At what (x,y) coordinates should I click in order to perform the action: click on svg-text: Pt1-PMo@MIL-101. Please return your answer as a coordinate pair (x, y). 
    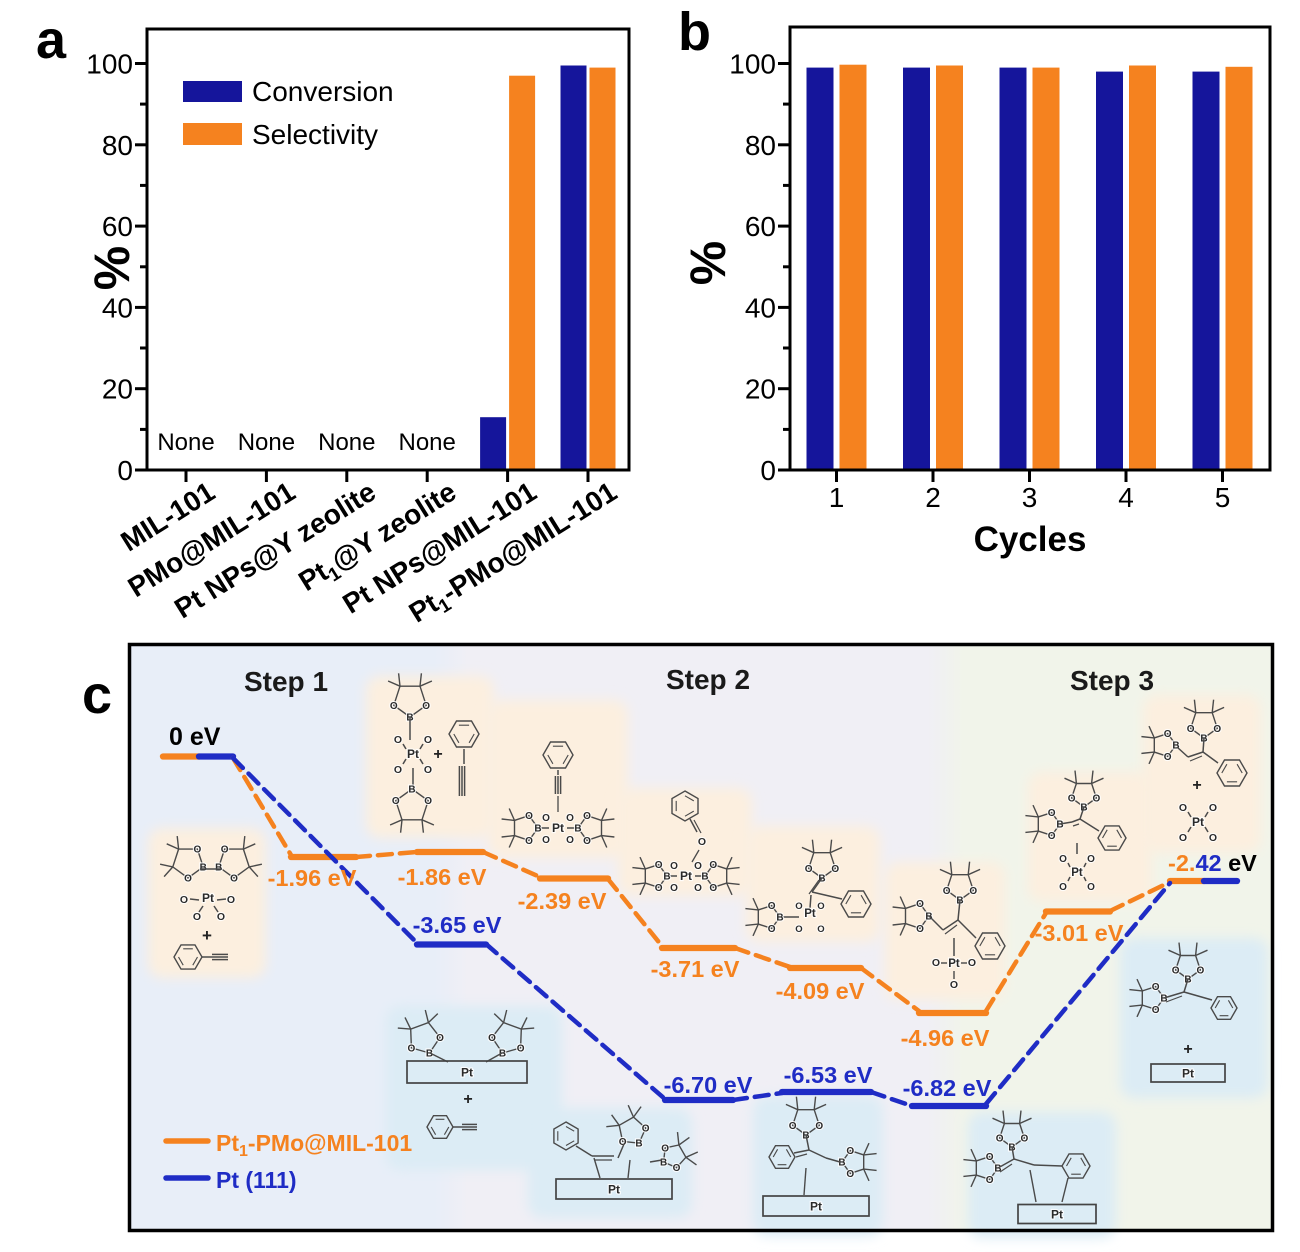
    Looking at the image, I should click on (314, 1145).